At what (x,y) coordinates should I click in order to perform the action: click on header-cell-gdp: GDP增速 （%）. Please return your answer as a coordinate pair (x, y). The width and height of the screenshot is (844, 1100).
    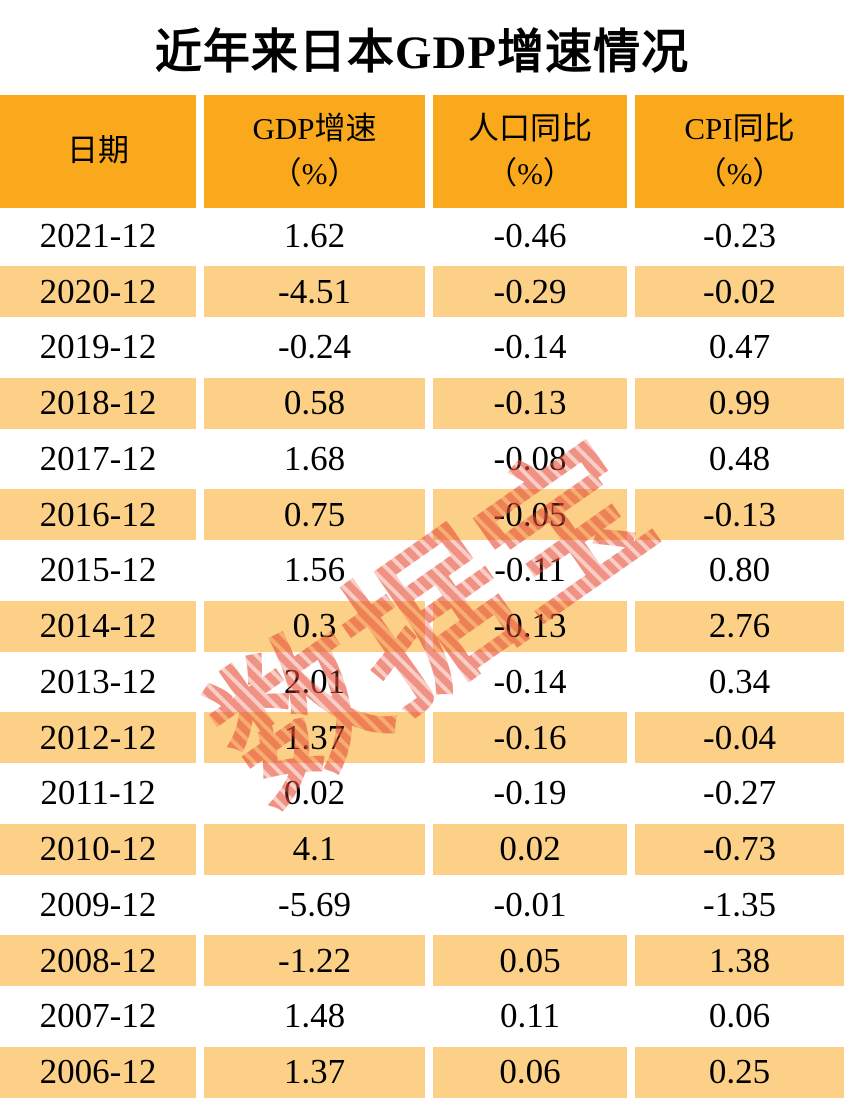
    Looking at the image, I should click on (314, 151).